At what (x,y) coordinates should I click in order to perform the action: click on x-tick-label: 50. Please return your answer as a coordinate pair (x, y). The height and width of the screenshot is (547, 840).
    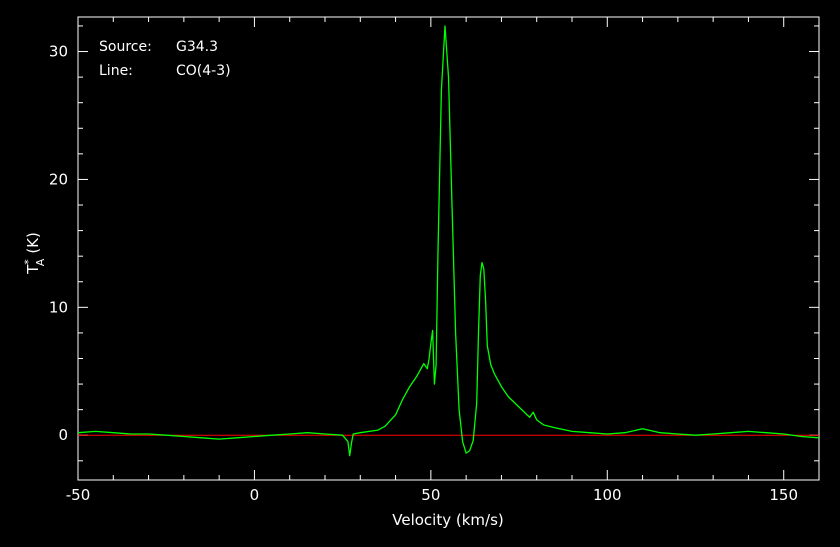
    Looking at the image, I should click on (430, 495).